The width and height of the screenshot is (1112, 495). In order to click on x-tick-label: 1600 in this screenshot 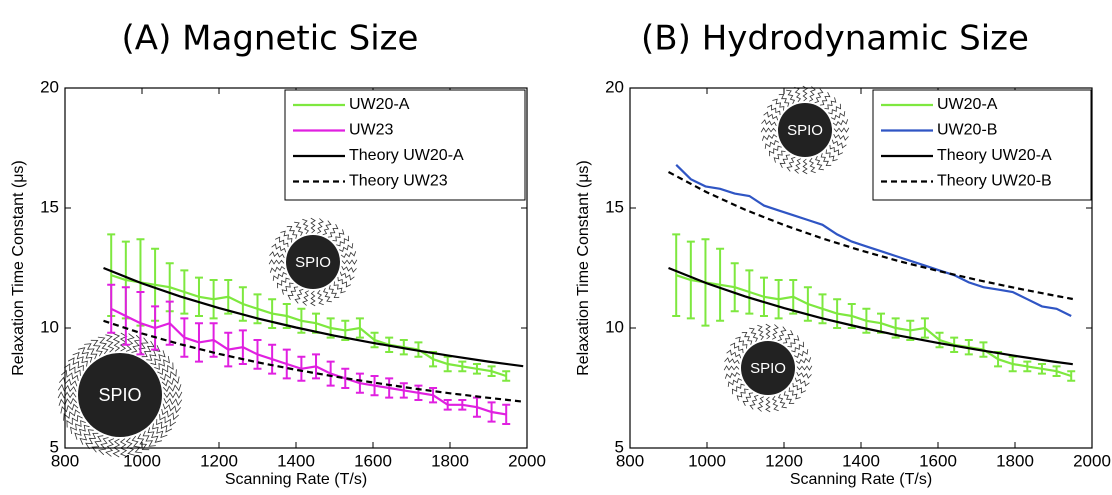, I will do `click(938, 460)`.